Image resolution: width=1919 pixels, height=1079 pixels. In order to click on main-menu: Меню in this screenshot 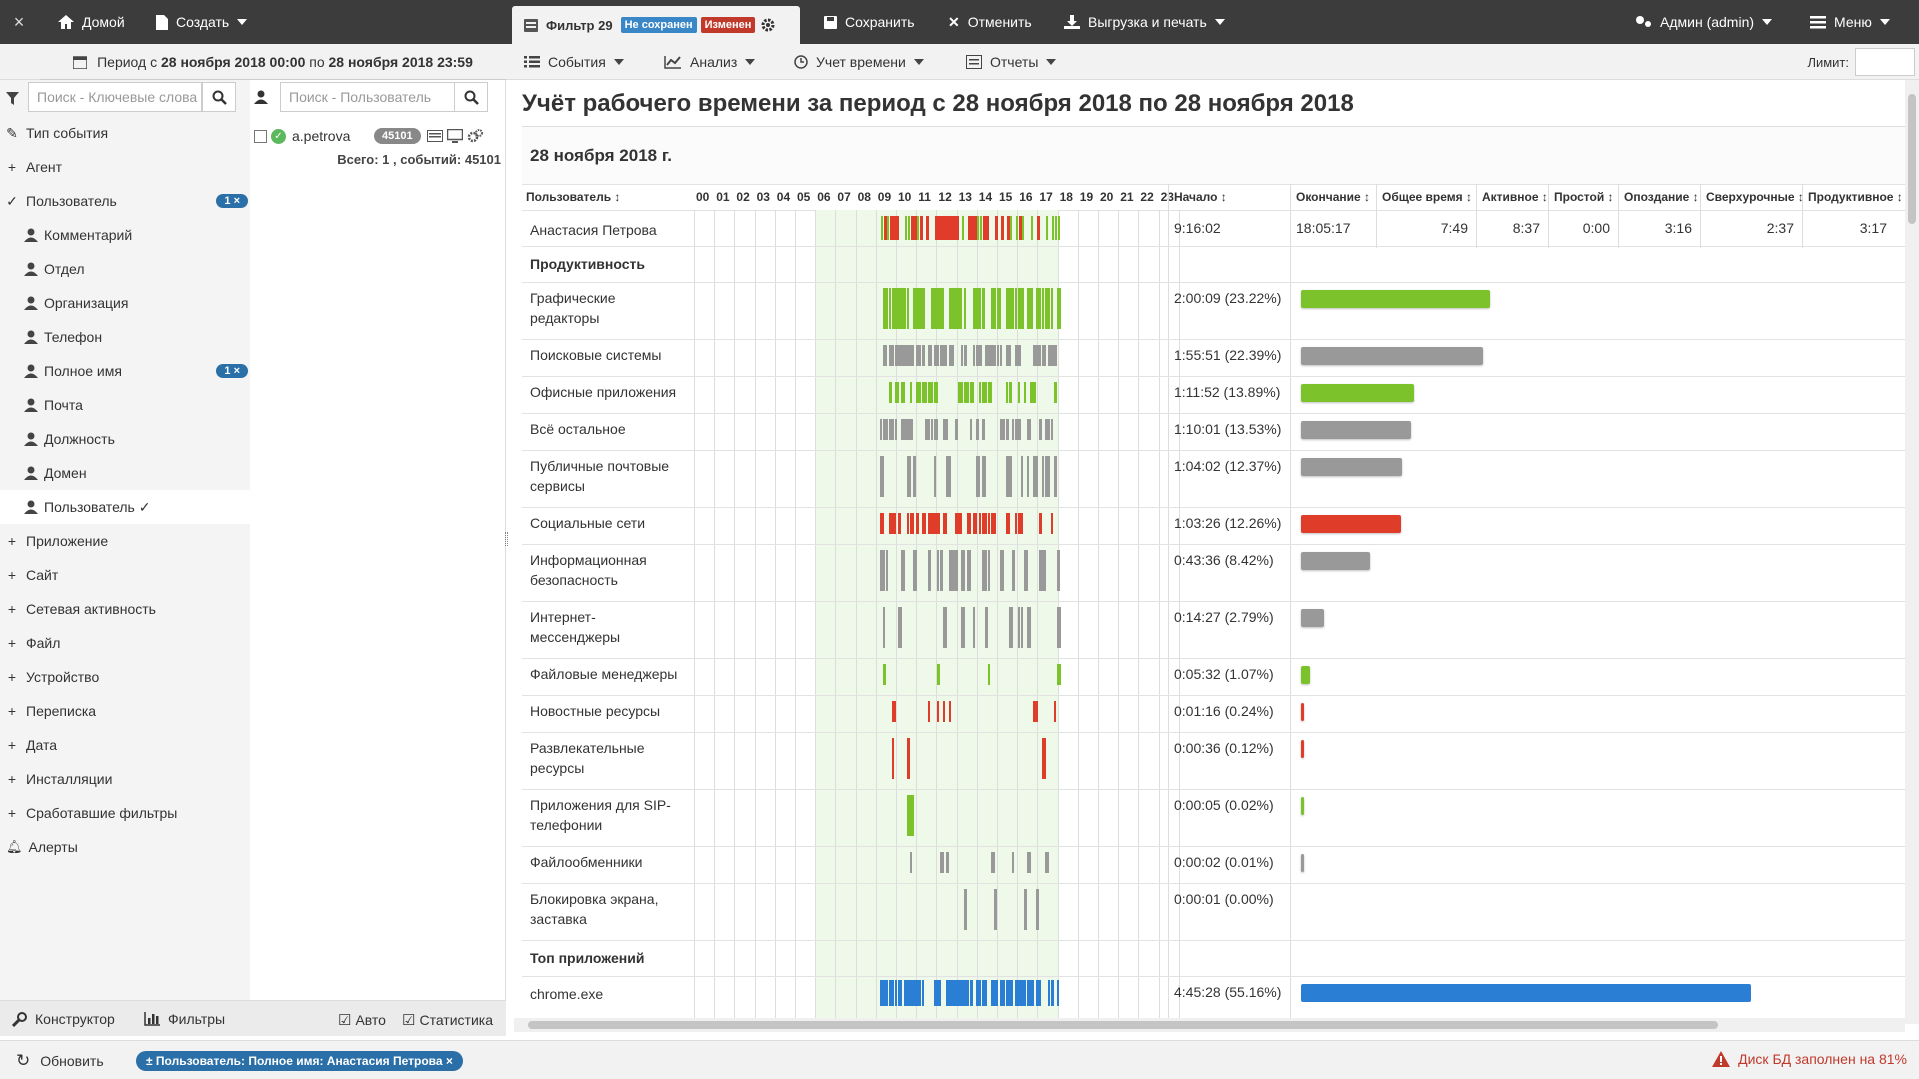, I will do `click(1850, 22)`.